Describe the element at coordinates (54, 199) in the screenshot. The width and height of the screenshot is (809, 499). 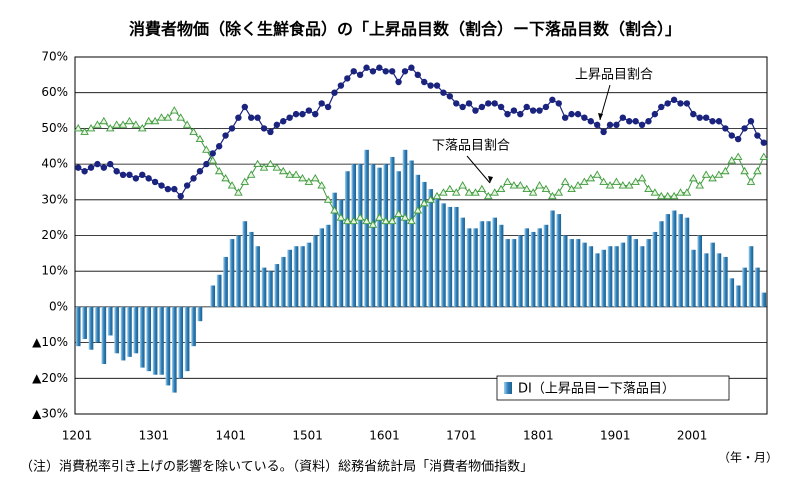
I see `y-tick-label: 30%` at that location.